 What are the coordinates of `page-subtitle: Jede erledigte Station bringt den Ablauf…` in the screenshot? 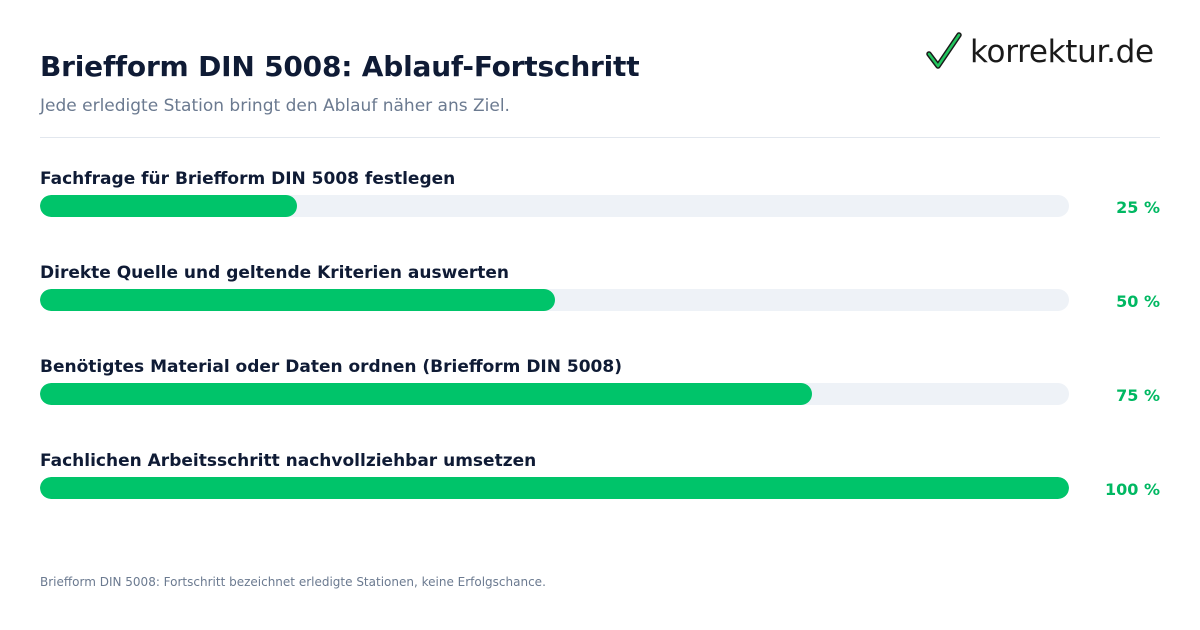 It's located at (275, 106).